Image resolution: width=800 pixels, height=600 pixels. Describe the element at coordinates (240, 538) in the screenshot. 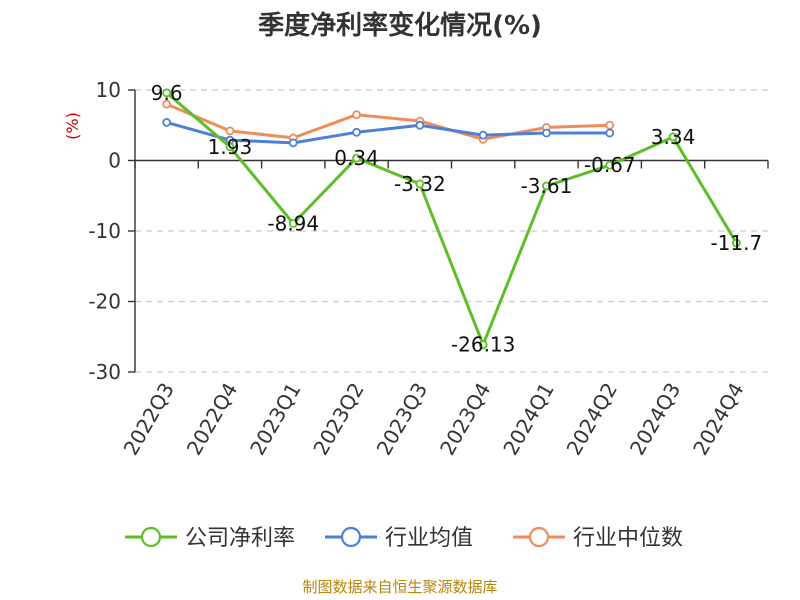

I see `legend-label: 公司净利率` at that location.